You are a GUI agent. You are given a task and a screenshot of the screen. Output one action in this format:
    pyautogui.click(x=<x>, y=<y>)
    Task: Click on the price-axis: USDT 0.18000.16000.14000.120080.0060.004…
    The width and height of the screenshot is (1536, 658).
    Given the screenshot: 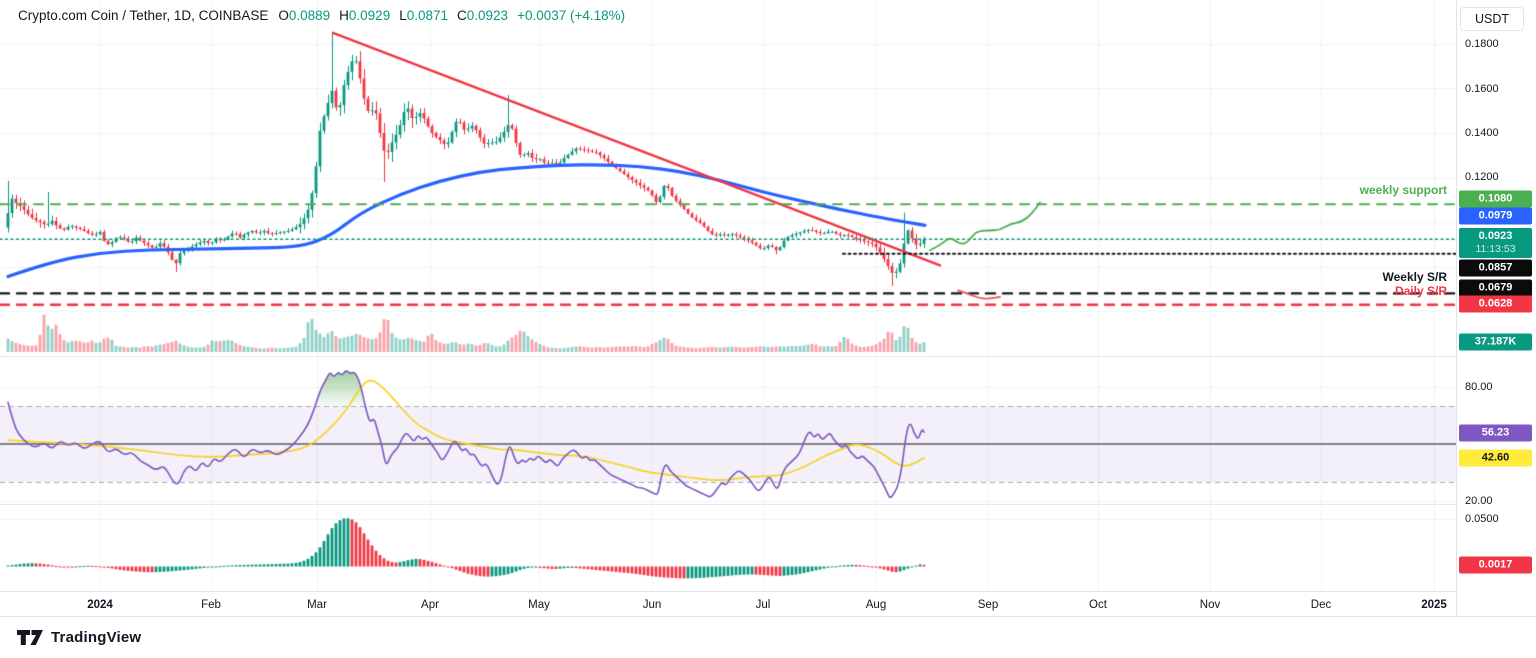 What is the action you would take?
    pyautogui.click(x=1496, y=308)
    